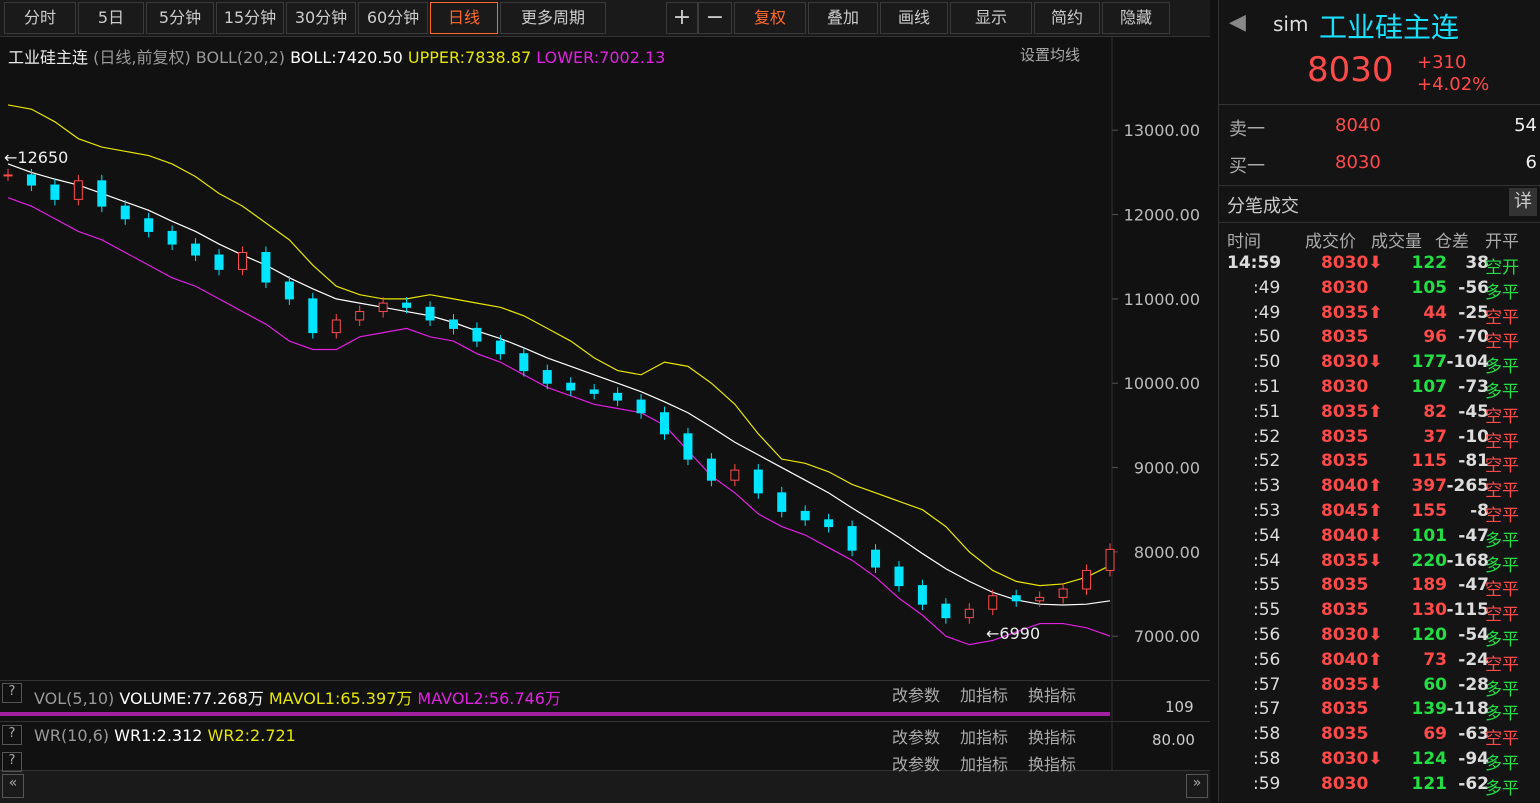 Image resolution: width=1540 pixels, height=803 pixels. What do you see at coordinates (601, 57) in the screenshot?
I see `lower-label: LOWER:7002.13` at bounding box center [601, 57].